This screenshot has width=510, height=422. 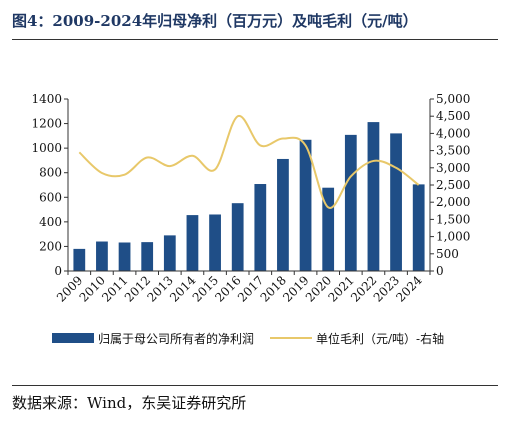 I want to click on left-tick-label: 600, so click(x=50, y=197).